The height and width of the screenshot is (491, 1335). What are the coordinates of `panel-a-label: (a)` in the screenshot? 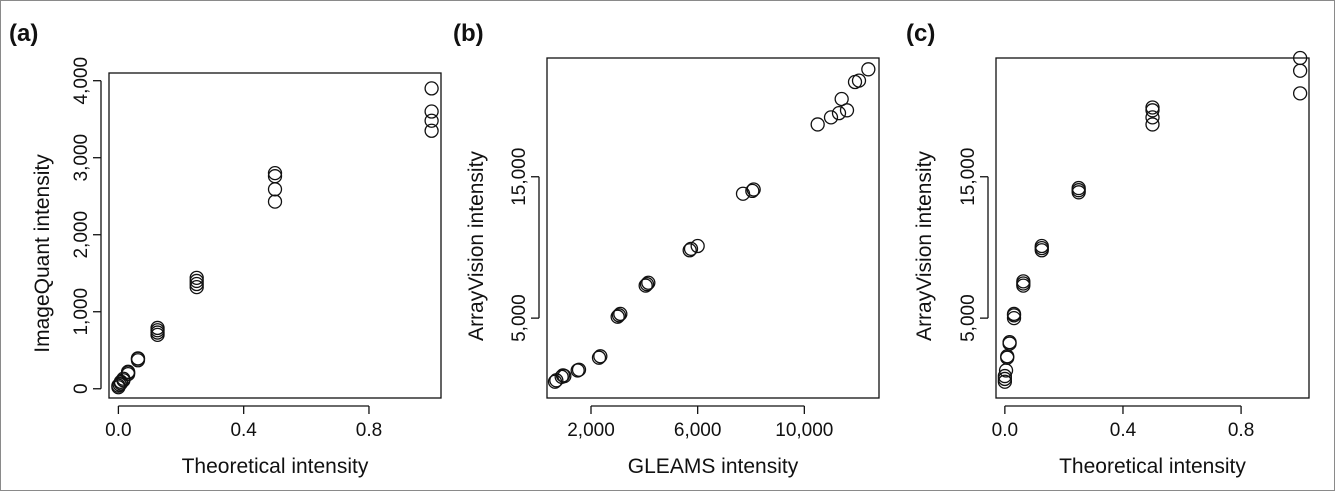 It's located at (23, 33).